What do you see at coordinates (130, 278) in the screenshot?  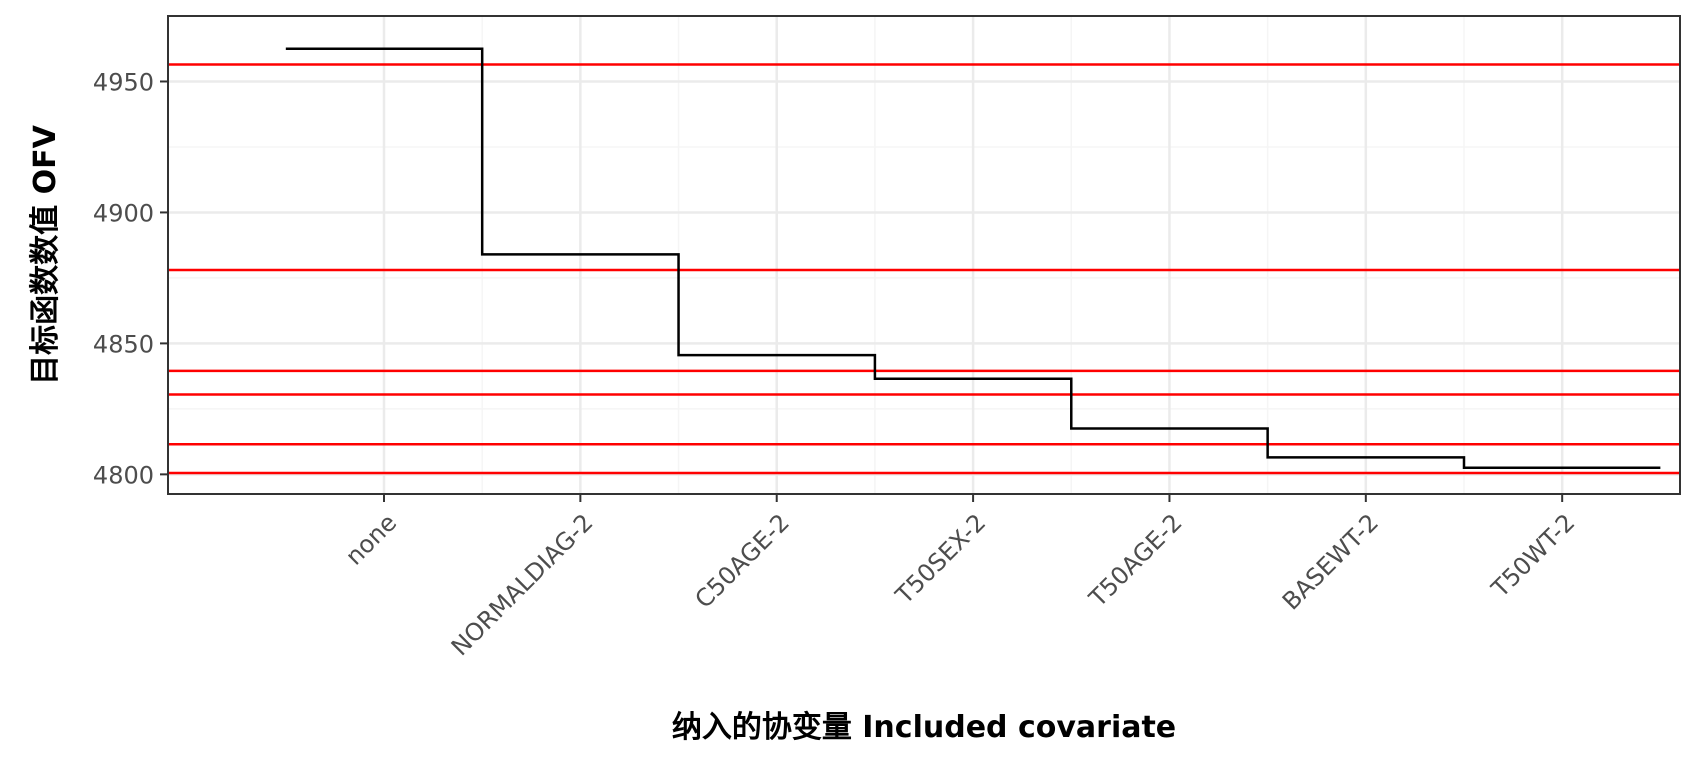 I see `y-axis: 4800 4850 4900 4950` at bounding box center [130, 278].